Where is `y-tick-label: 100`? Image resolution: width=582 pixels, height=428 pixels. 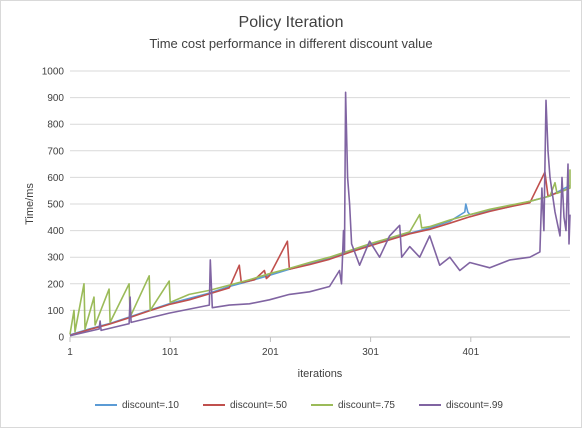 y-tick-label: 100 is located at coordinates (55, 311).